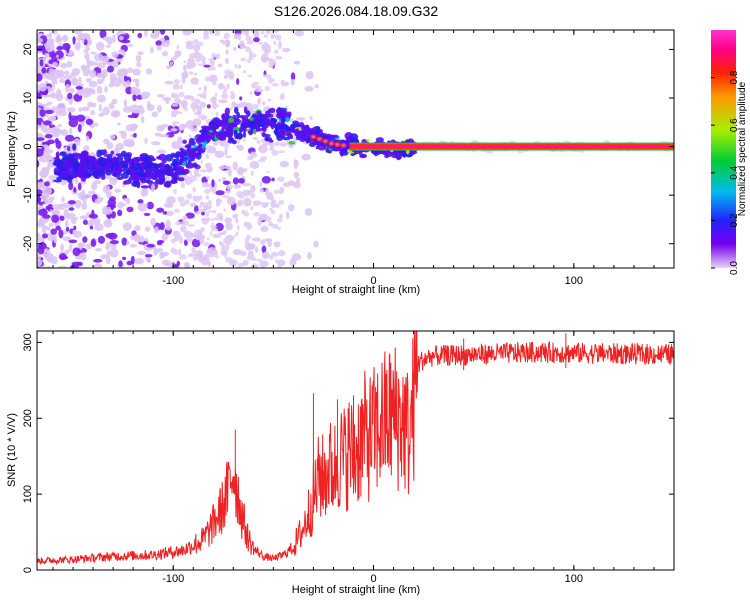 The height and width of the screenshot is (600, 750). I want to click on y-tick-label: 100, so click(28, 494).